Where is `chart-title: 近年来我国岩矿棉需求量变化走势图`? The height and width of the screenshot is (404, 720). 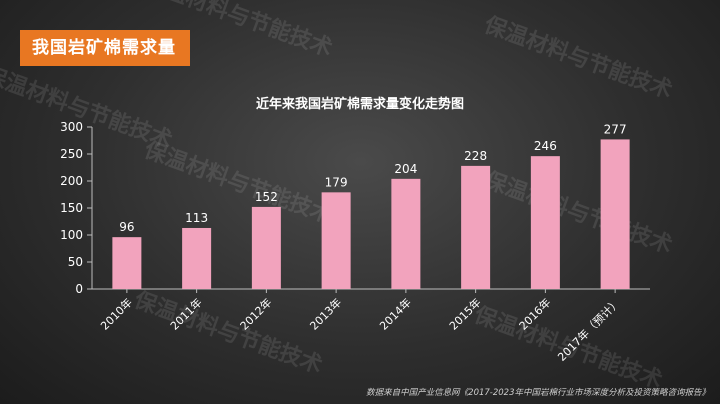
chart-title: 近年来我国岩矿棉需求量变化走势图 is located at coordinates (359, 104).